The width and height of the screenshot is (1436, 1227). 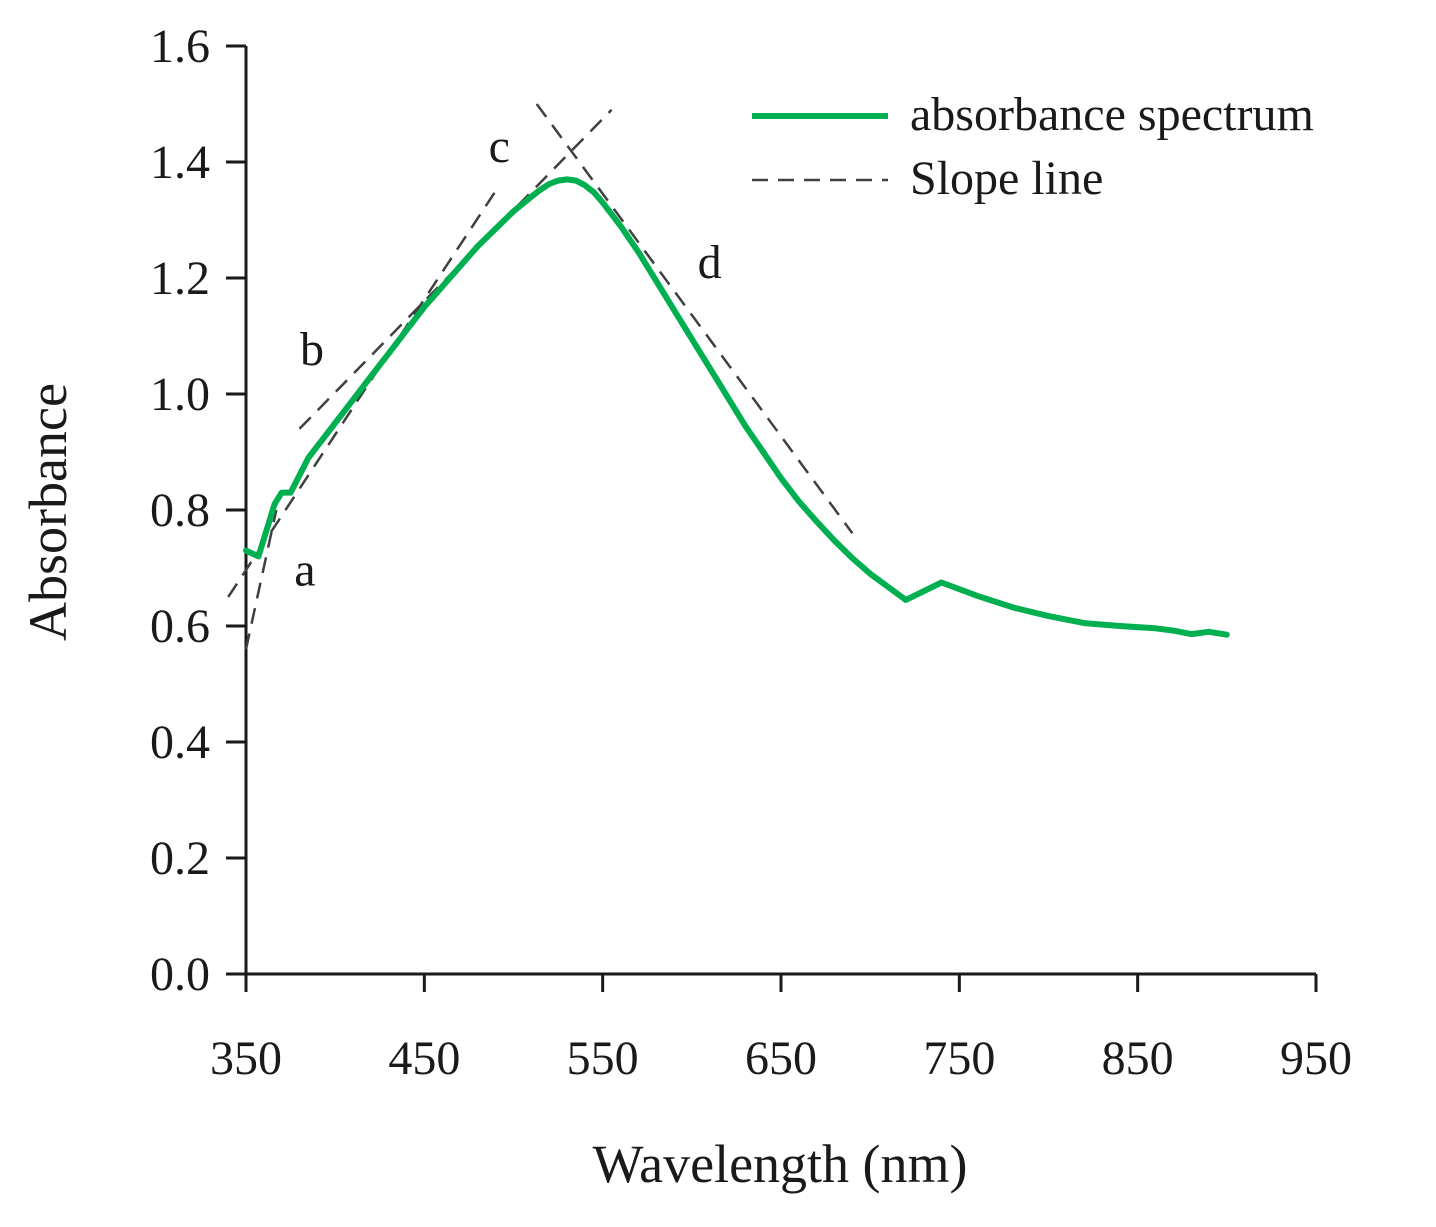 I want to click on x-tick-label: 350, so click(x=246, y=1058).